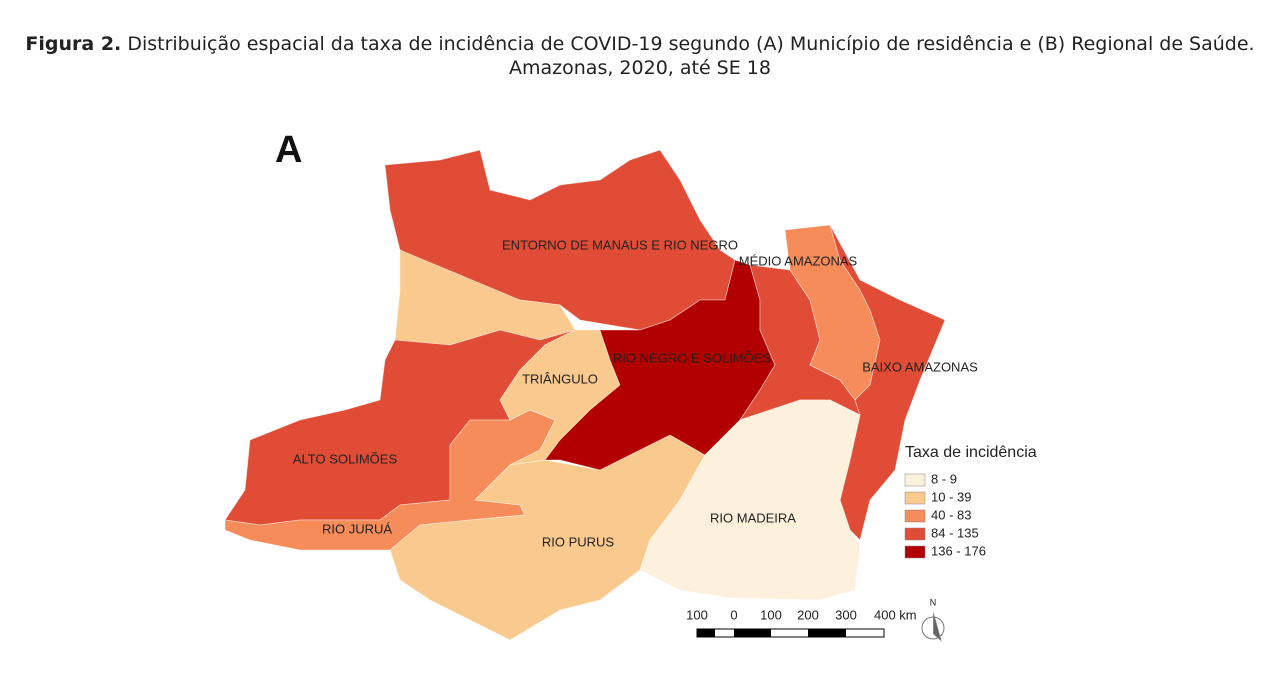 The height and width of the screenshot is (689, 1280). I want to click on legend-label: 10 - 39, so click(951, 496).